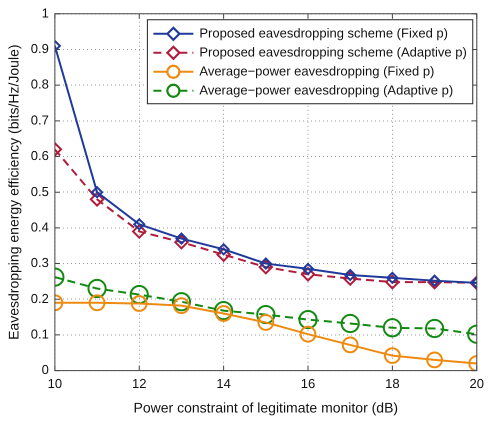 The image size is (490, 421). I want to click on y-tick-label: 0.3, so click(39, 262).